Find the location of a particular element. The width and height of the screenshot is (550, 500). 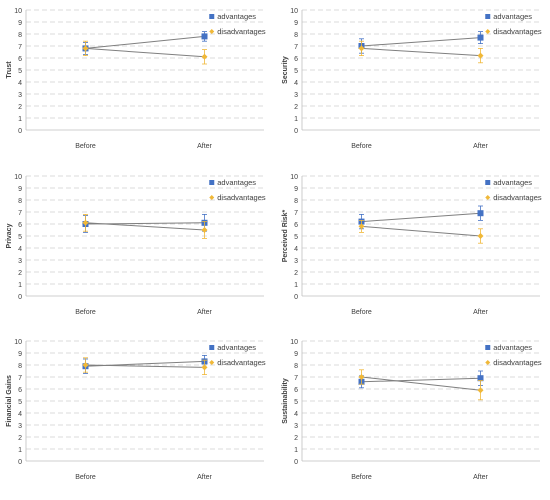

y-axis-title: Security is located at coordinates (285, 70).